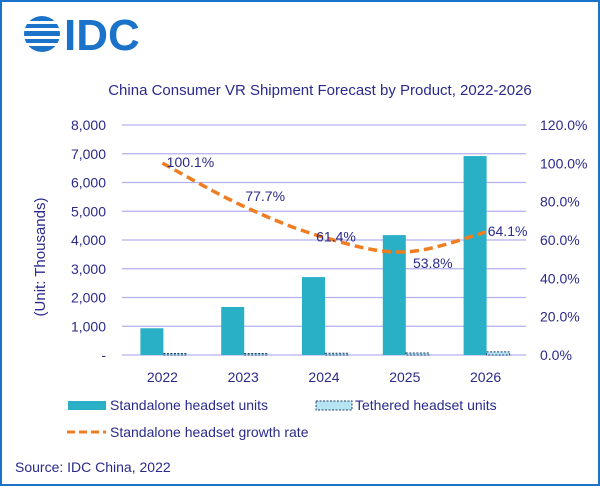  I want to click on x-axis-ticks: 2022 2023 2024 2025 2026, so click(324, 377).